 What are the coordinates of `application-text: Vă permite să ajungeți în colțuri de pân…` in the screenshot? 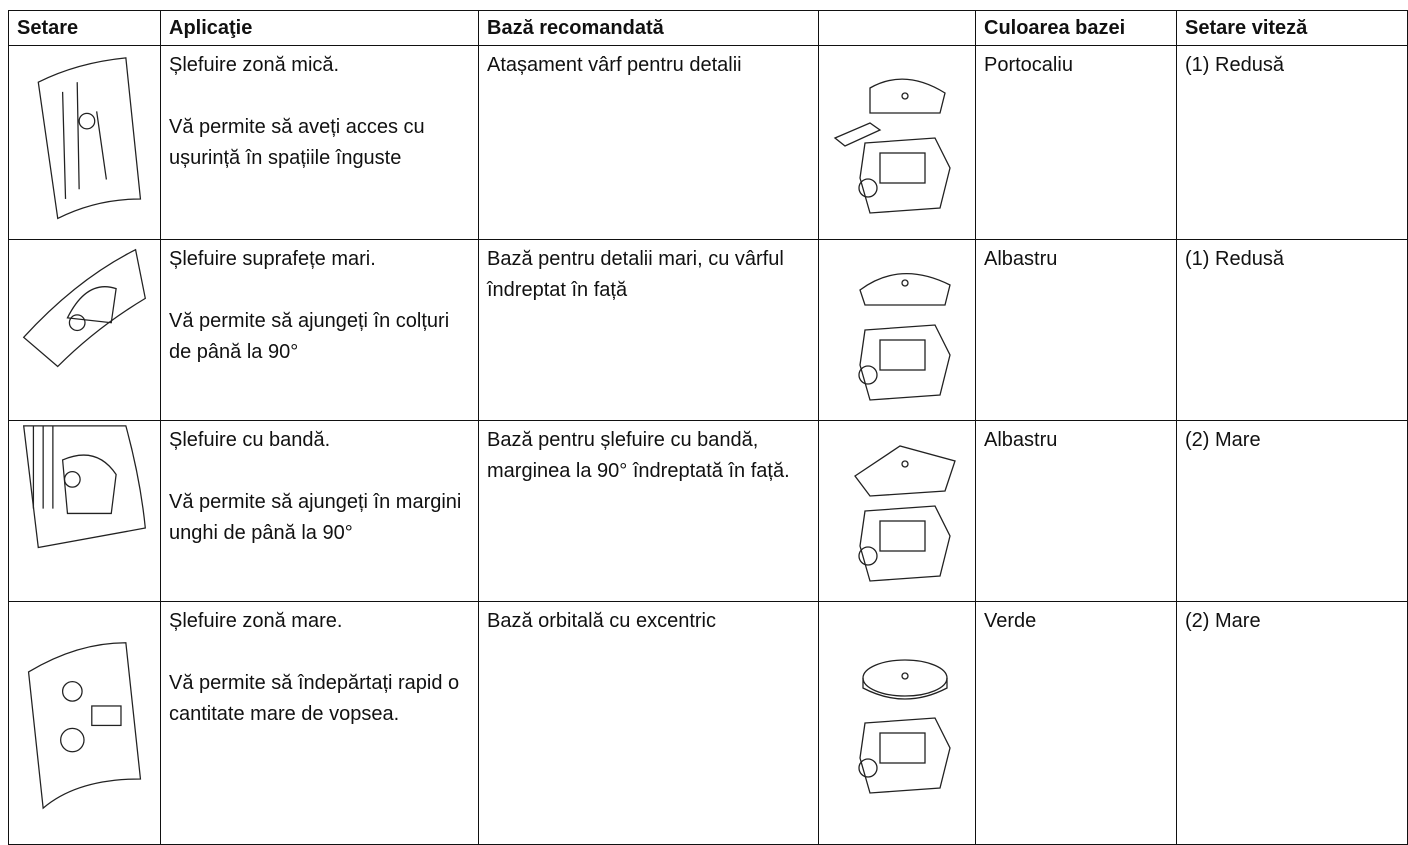 It's located at (309, 336).